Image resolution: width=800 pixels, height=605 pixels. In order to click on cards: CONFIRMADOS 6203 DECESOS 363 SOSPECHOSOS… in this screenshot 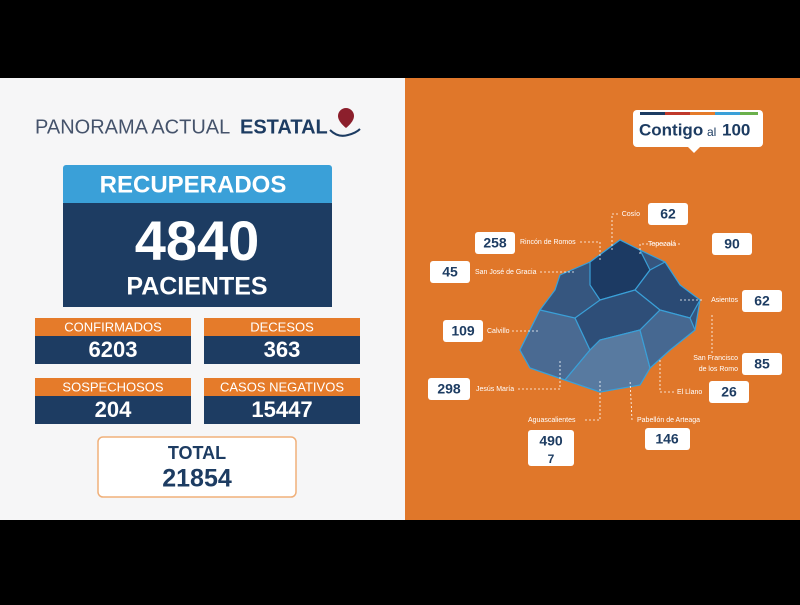, I will do `click(197, 371)`.